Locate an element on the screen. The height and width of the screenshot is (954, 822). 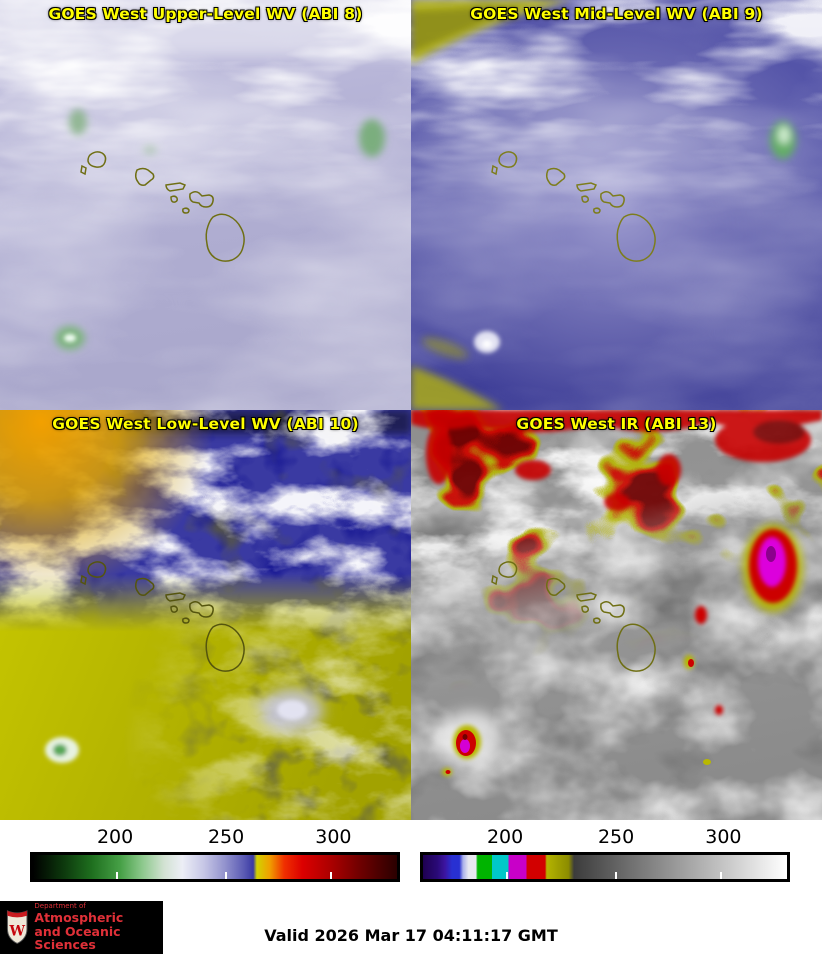
colorbar-wv: 200 250 300 is located at coordinates (215, 857).